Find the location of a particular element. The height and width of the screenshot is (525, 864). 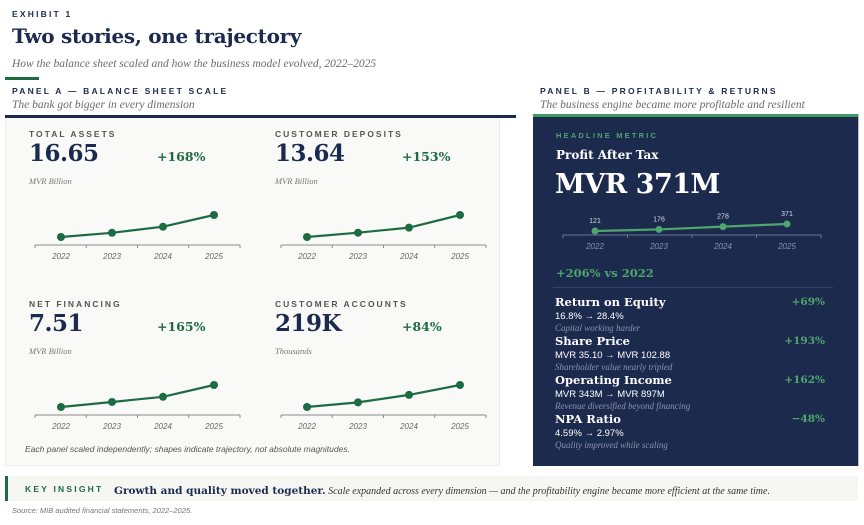

kpi-change: +193% is located at coordinates (804, 341).